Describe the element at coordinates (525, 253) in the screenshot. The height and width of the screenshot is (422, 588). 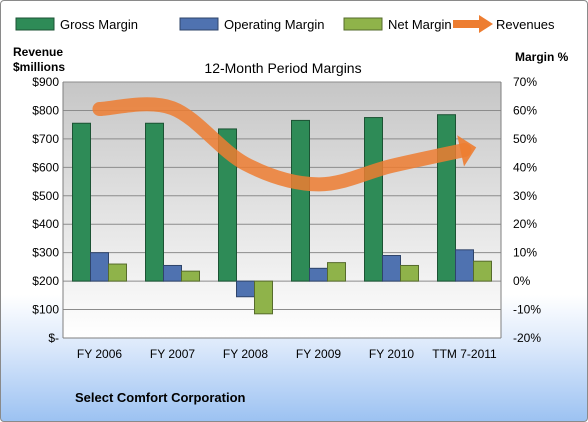
I see `right-tick-label: 10%` at that location.